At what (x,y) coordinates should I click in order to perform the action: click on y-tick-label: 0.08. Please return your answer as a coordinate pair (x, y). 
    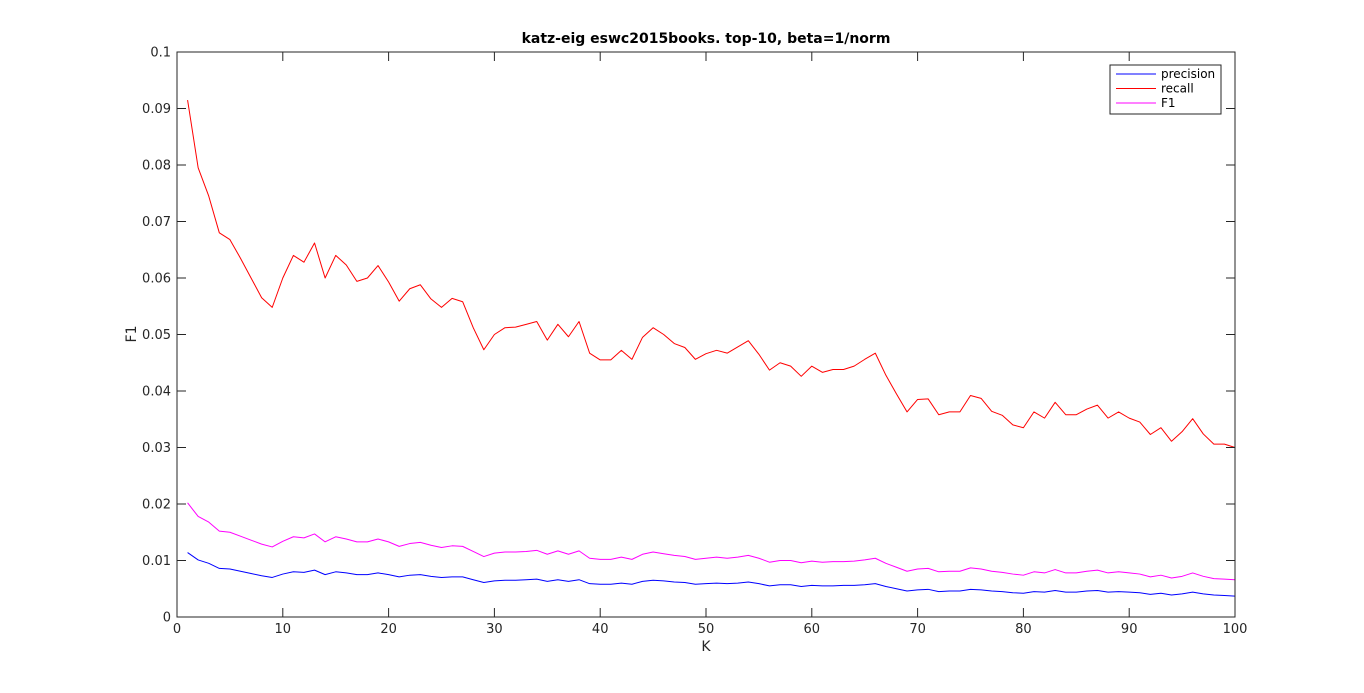
    Looking at the image, I should click on (156, 166).